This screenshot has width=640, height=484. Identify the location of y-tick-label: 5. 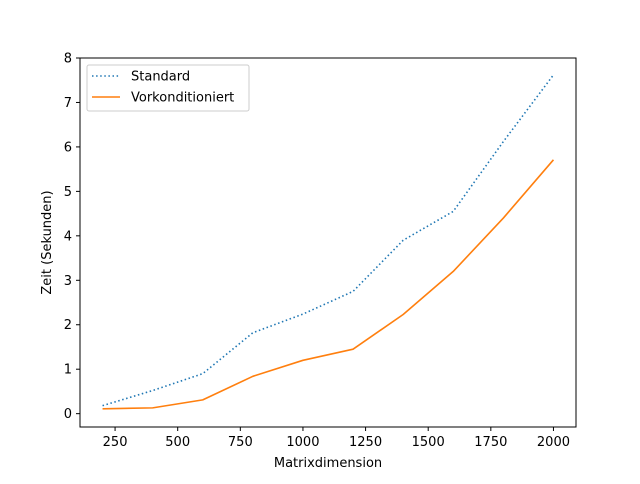
(68, 192).